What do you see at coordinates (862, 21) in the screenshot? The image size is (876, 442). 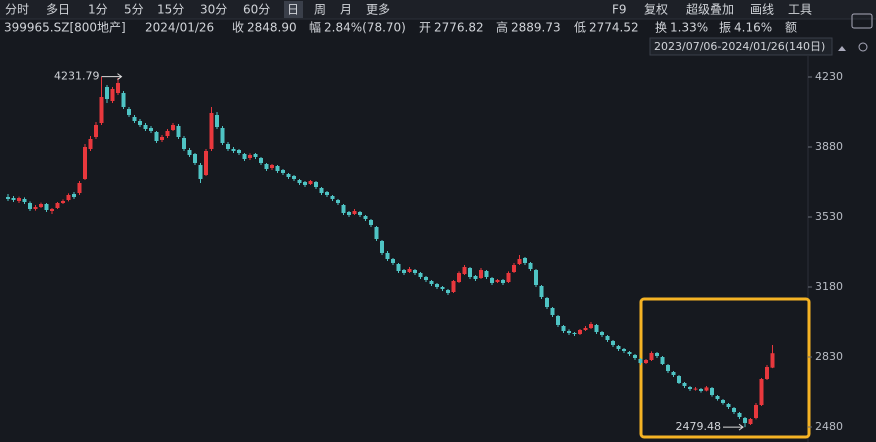 I see `wp-icon` at bounding box center [862, 21].